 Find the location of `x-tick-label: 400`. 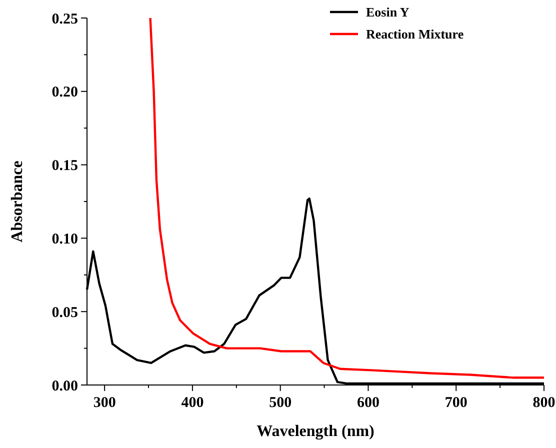

x-tick-label: 400 is located at coordinates (192, 403).